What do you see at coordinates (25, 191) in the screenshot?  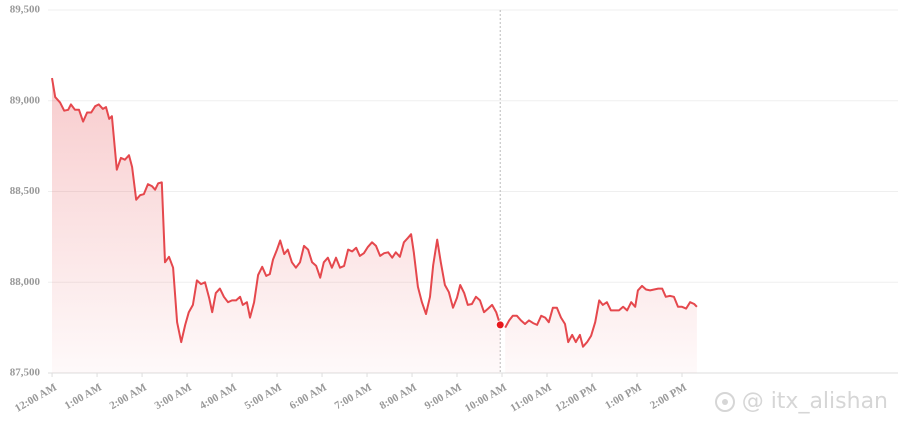 I see `y-tick-label: 88,500` at bounding box center [25, 191].